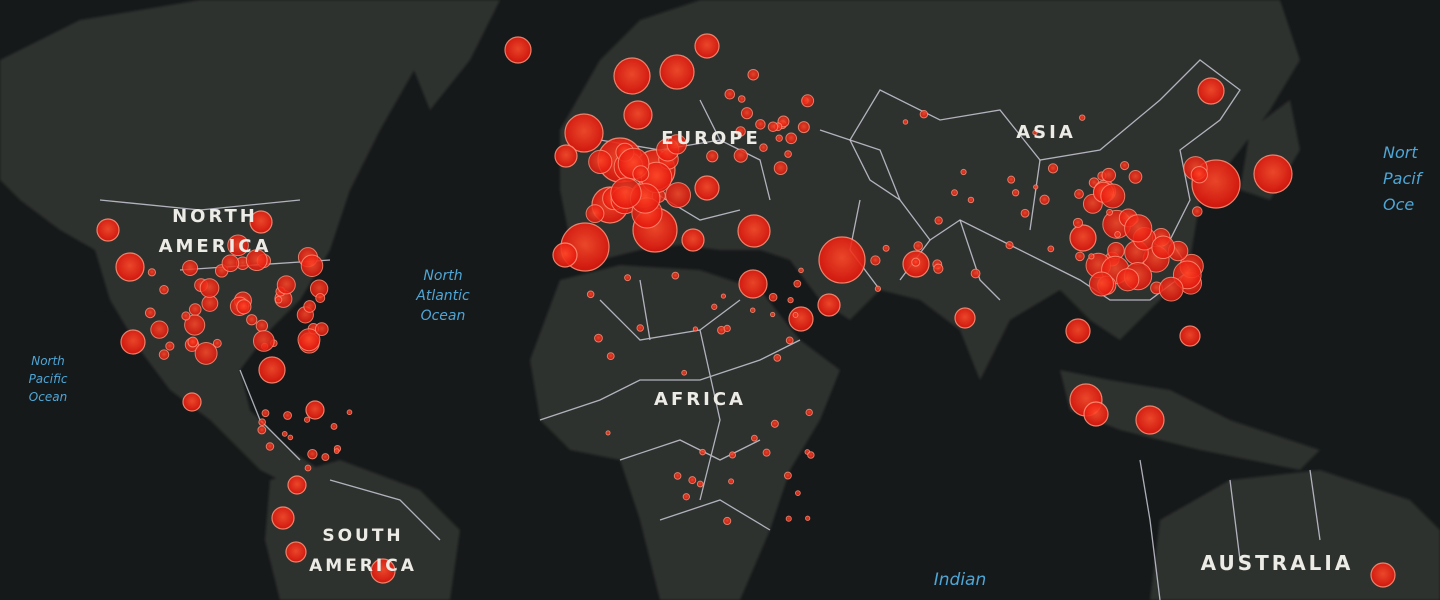  I want to click on continent-label: ASIA, so click(1046, 132).